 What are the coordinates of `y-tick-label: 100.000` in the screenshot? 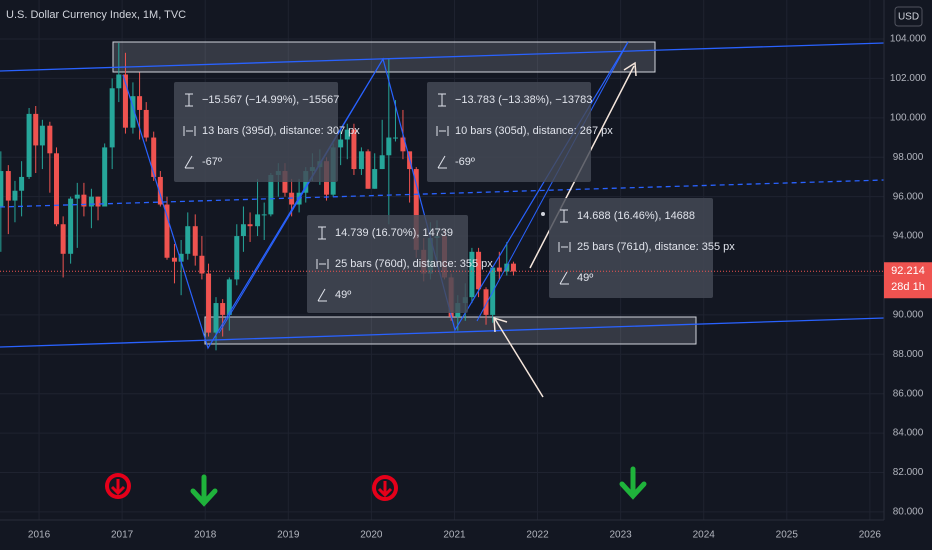 It's located at (908, 117).